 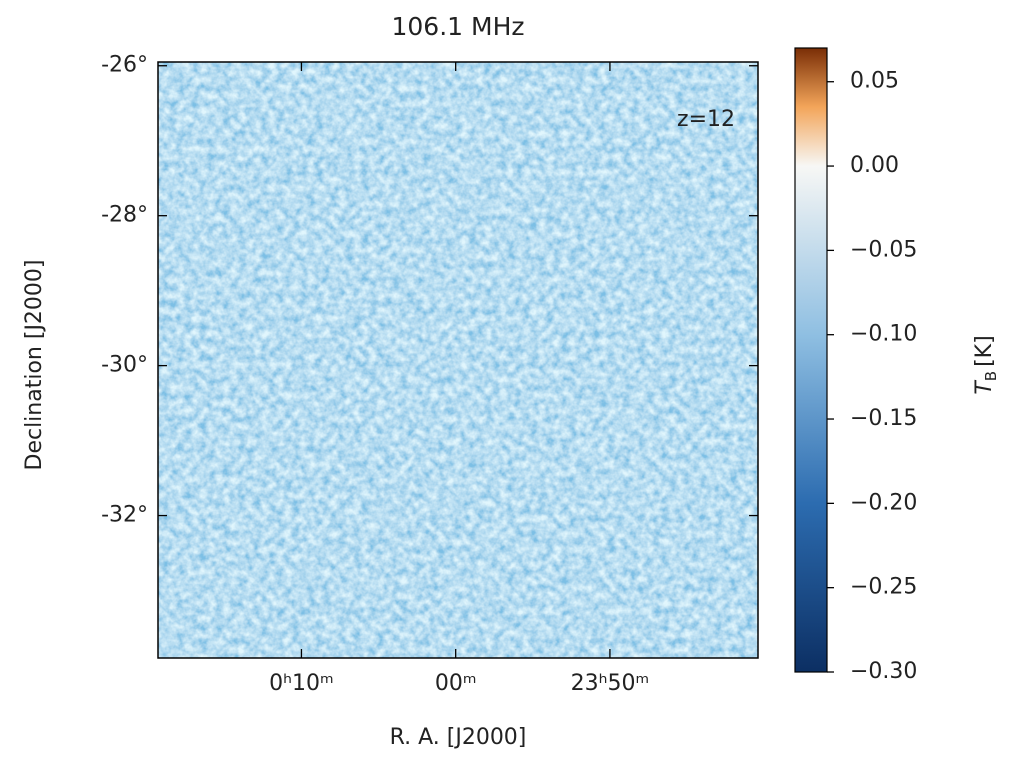 What do you see at coordinates (34, 365) in the screenshot?
I see `y-axis-label: Declination [J2000]` at bounding box center [34, 365].